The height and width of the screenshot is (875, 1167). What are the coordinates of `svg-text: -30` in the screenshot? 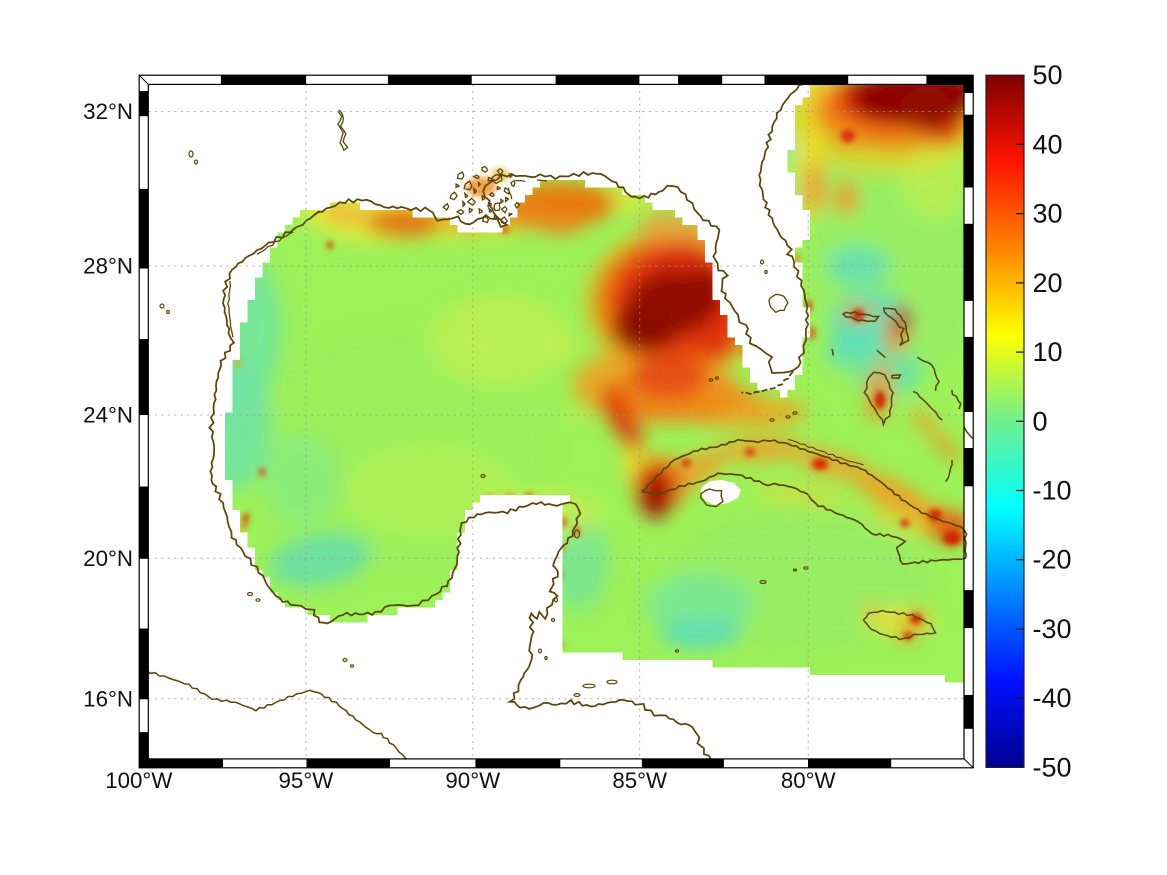 It's located at (1052, 629).